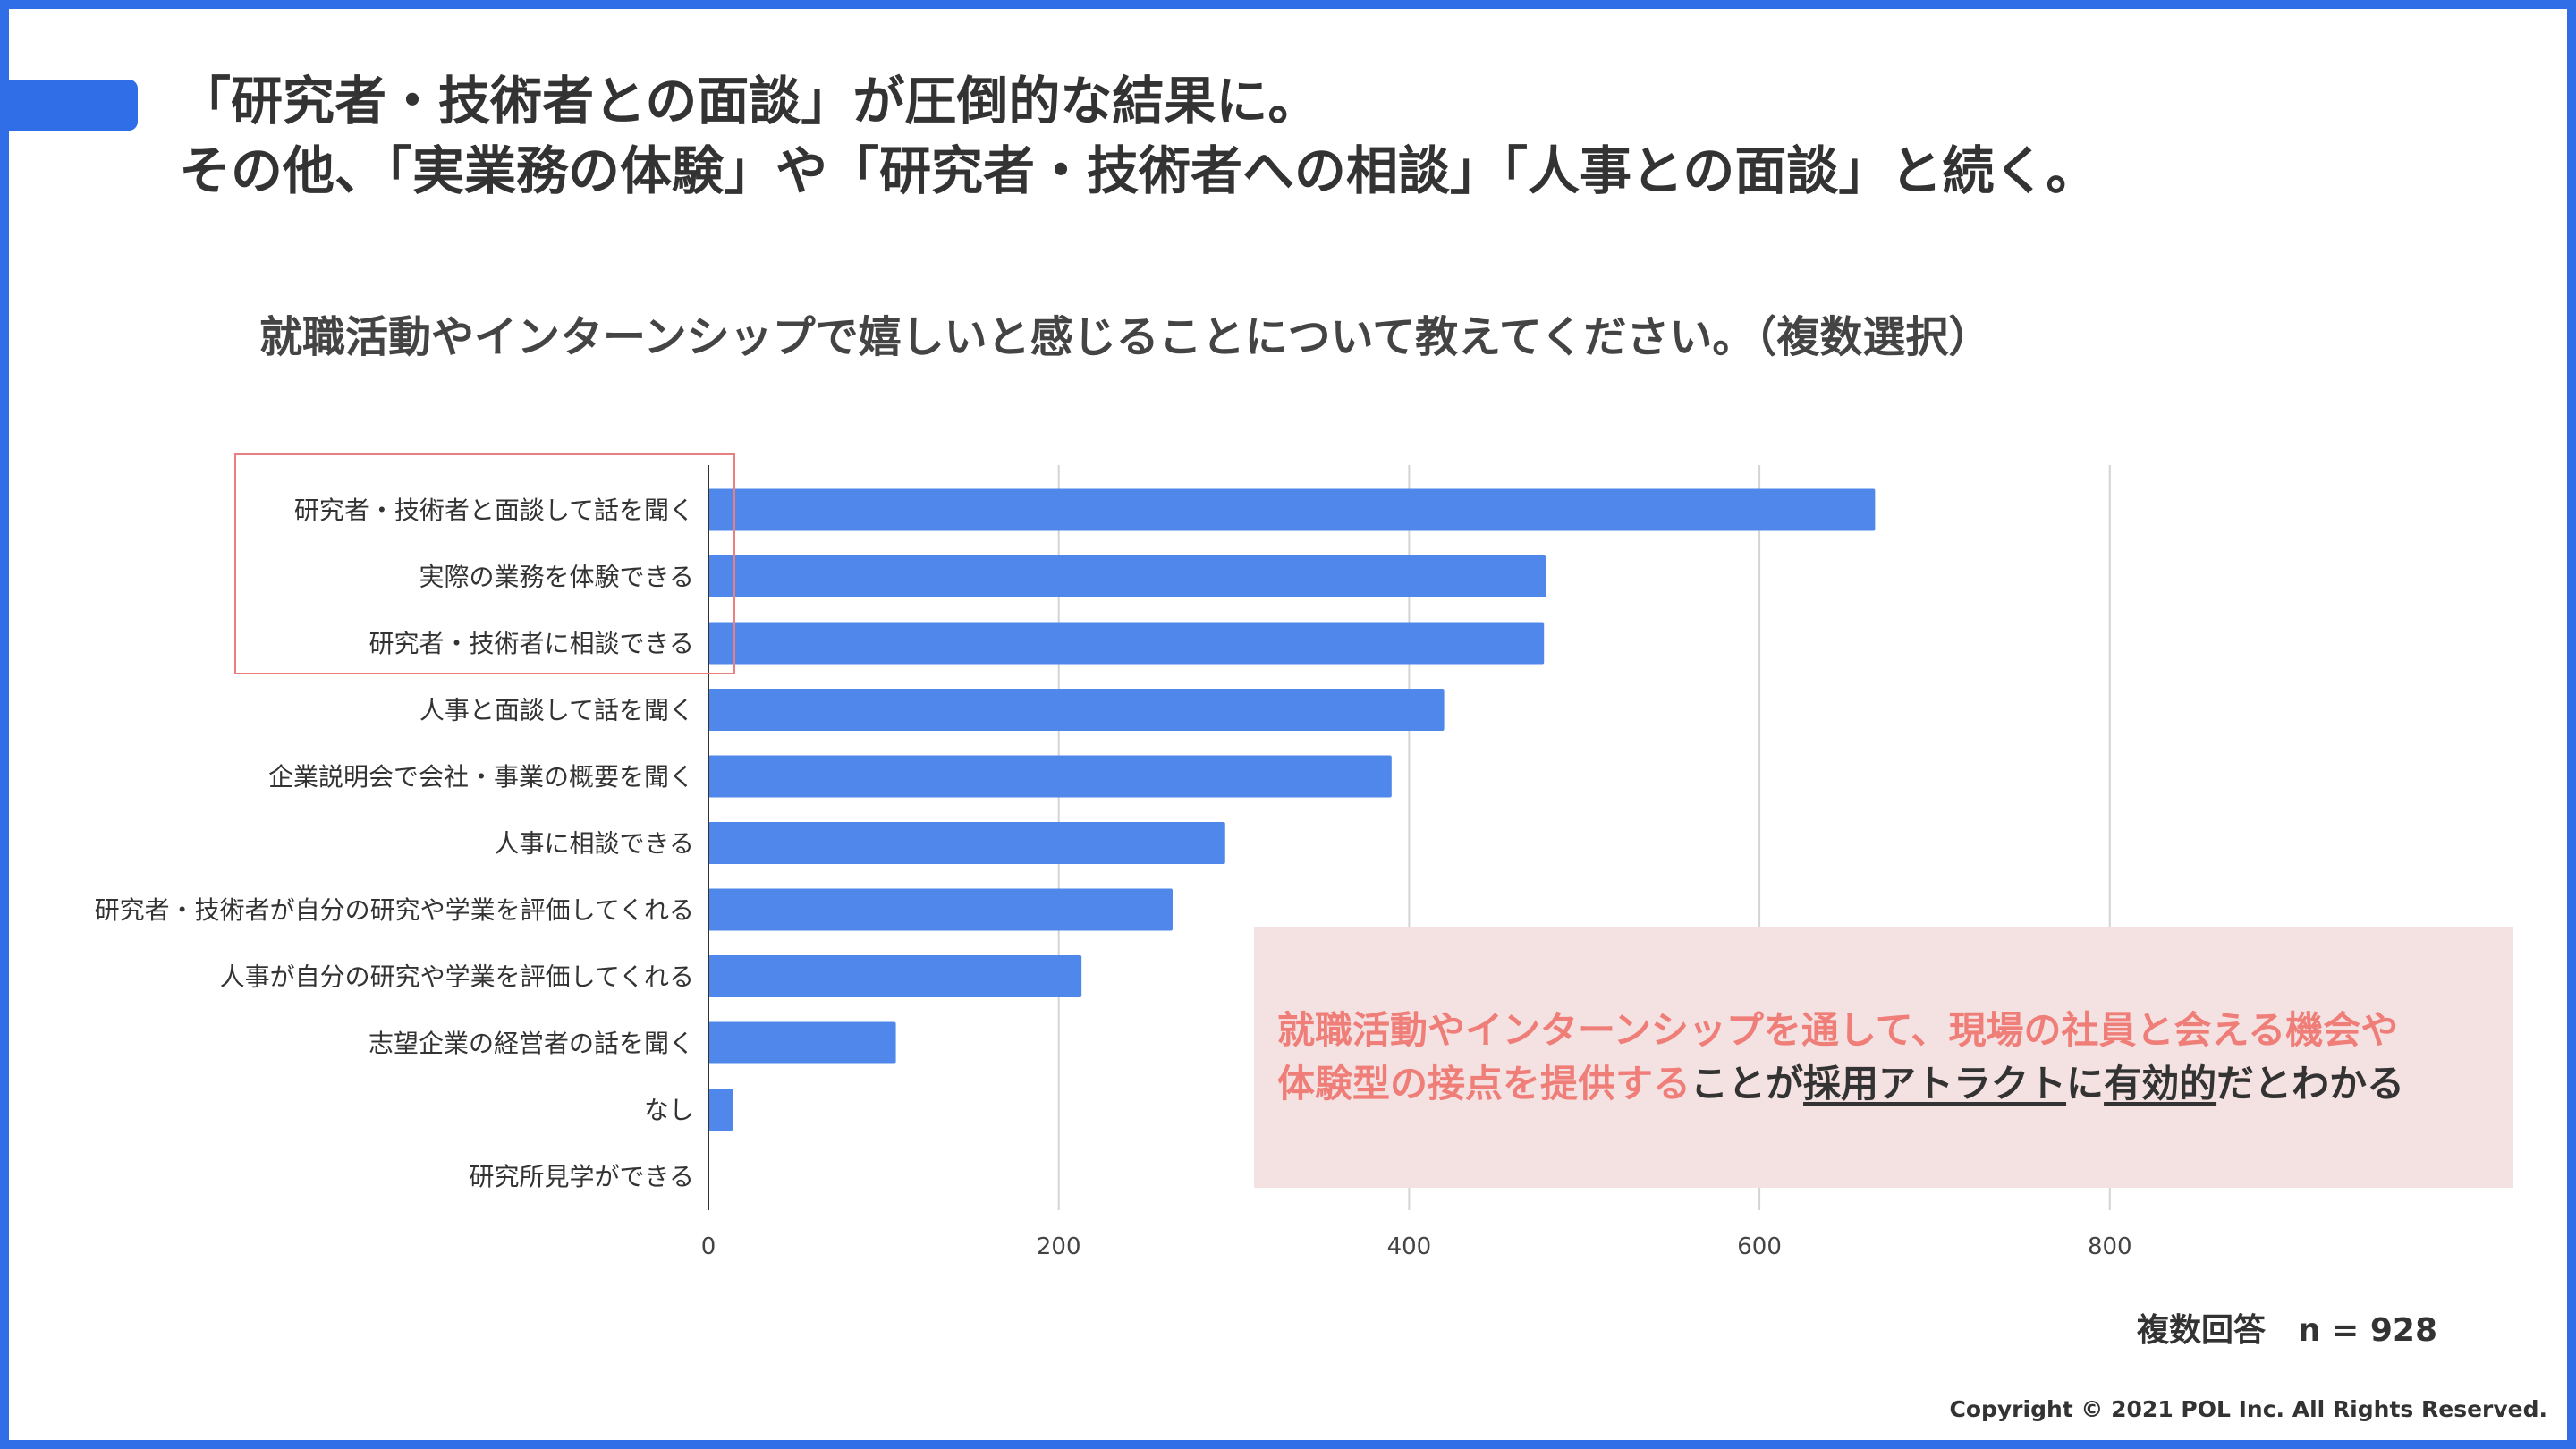 Image resolution: width=2576 pixels, height=1449 pixels. What do you see at coordinates (457, 977) in the screenshot?
I see `category-label-7: 人事が自分の研究や学業を評価してくれる` at bounding box center [457, 977].